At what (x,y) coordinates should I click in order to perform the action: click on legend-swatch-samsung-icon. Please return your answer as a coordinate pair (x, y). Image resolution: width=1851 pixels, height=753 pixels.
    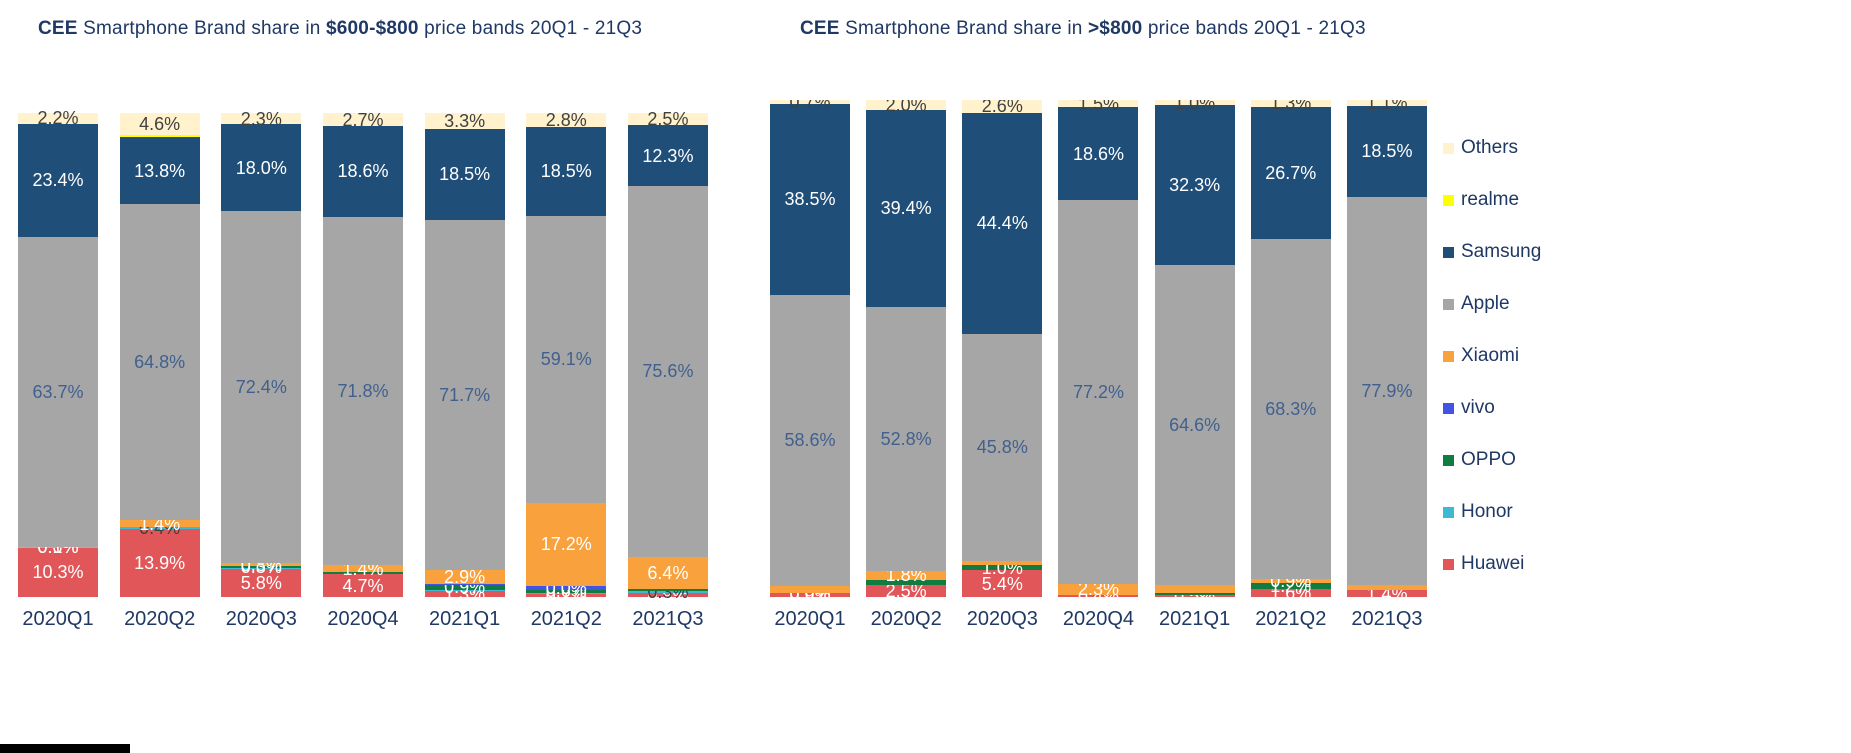
    Looking at the image, I should click on (1448, 252).